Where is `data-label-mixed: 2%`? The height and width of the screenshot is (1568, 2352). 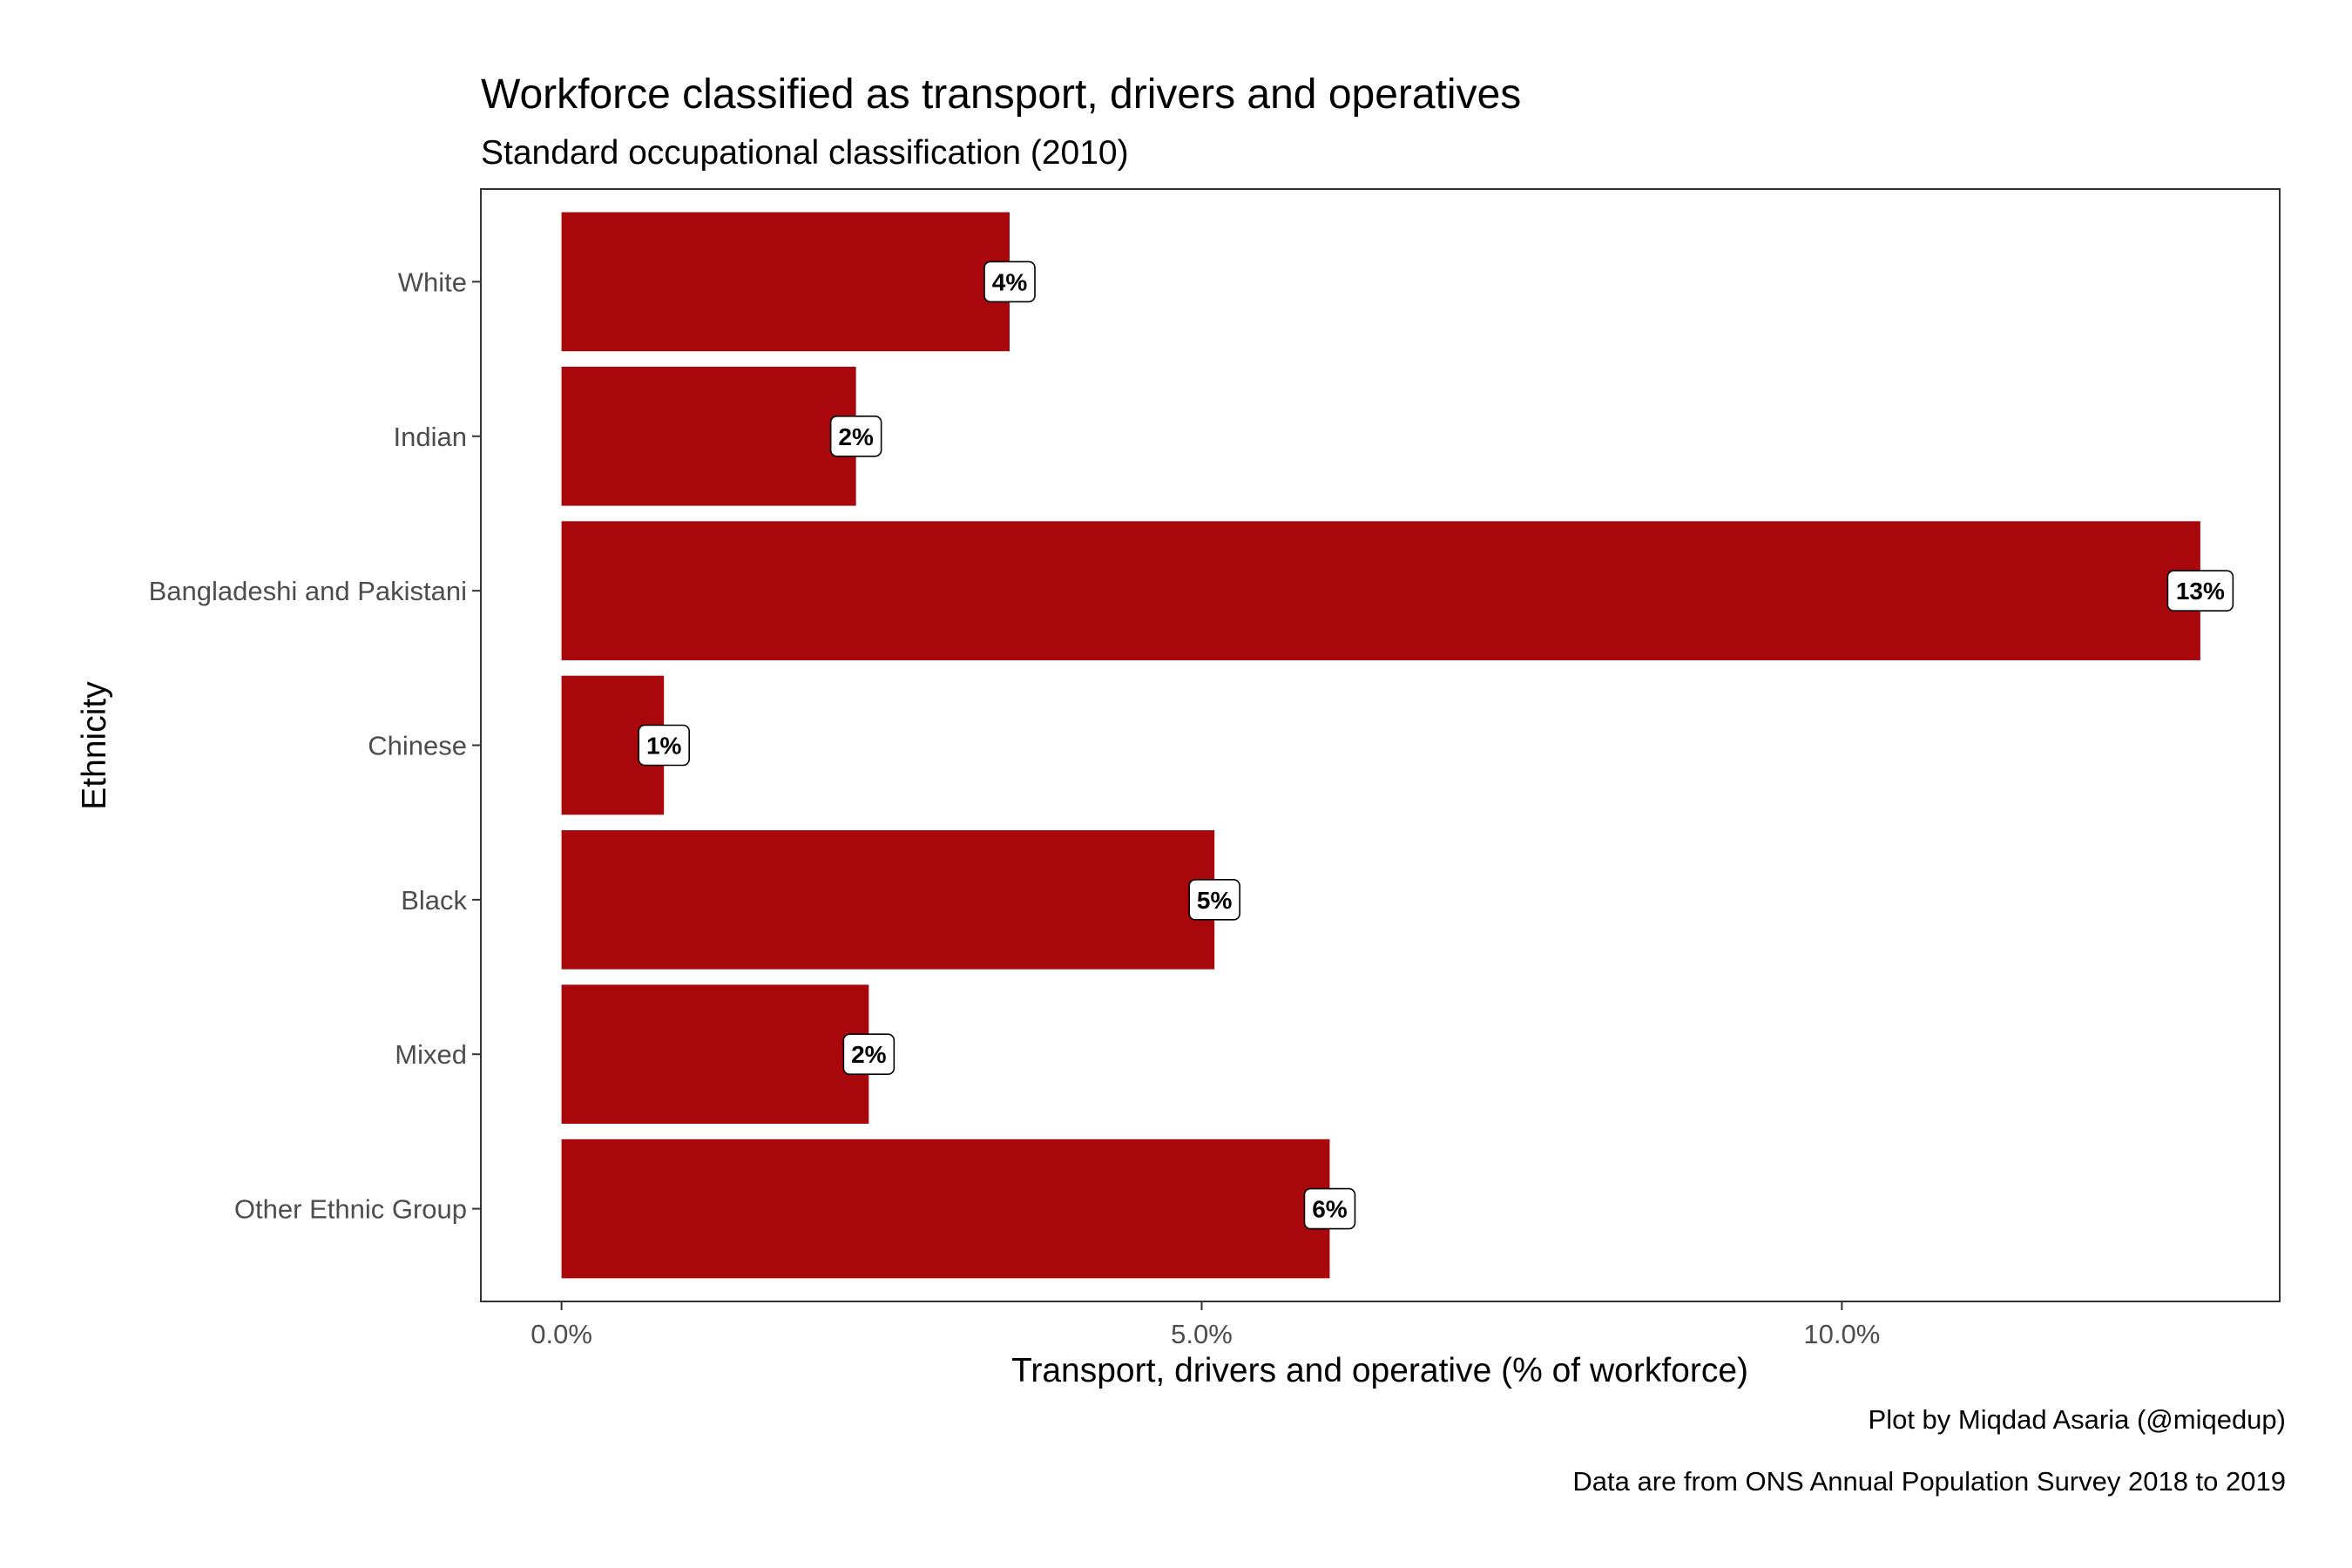 data-label-mixed: 2% is located at coordinates (869, 1054).